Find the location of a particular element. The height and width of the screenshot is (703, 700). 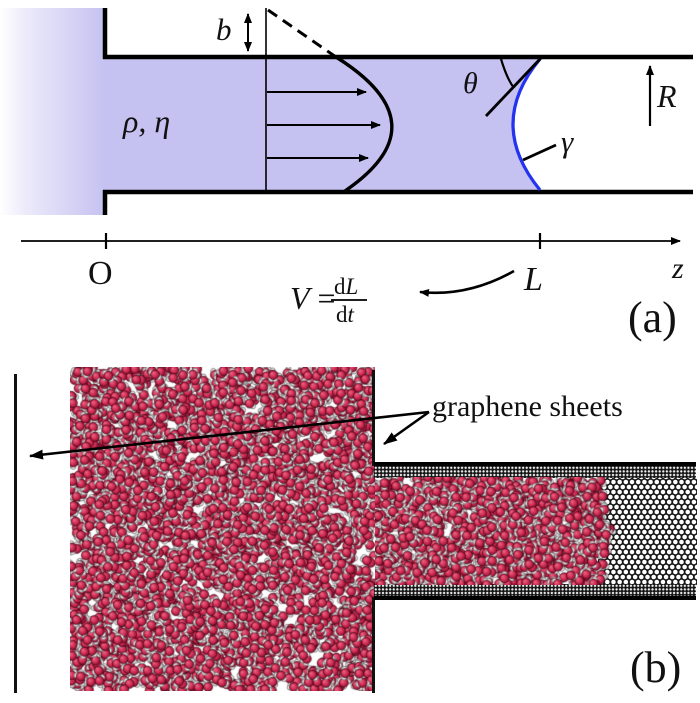

graphene-pointer-long is located at coordinates (229, 435).